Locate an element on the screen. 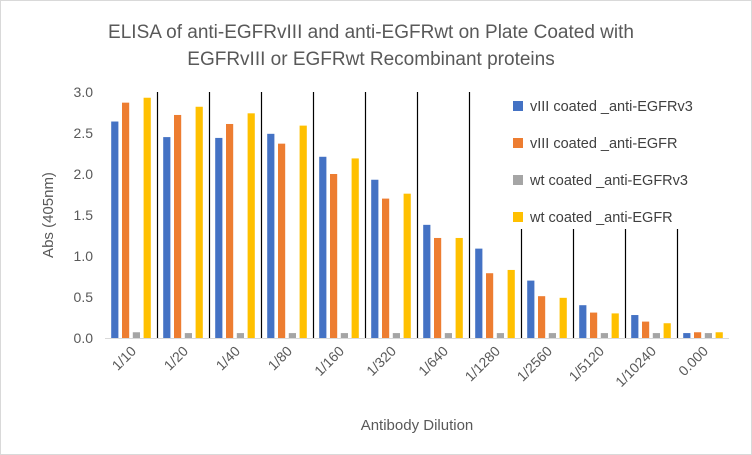 The image size is (752, 455). legend-label: wt coated _anti-EGFRv3 is located at coordinates (608, 181).